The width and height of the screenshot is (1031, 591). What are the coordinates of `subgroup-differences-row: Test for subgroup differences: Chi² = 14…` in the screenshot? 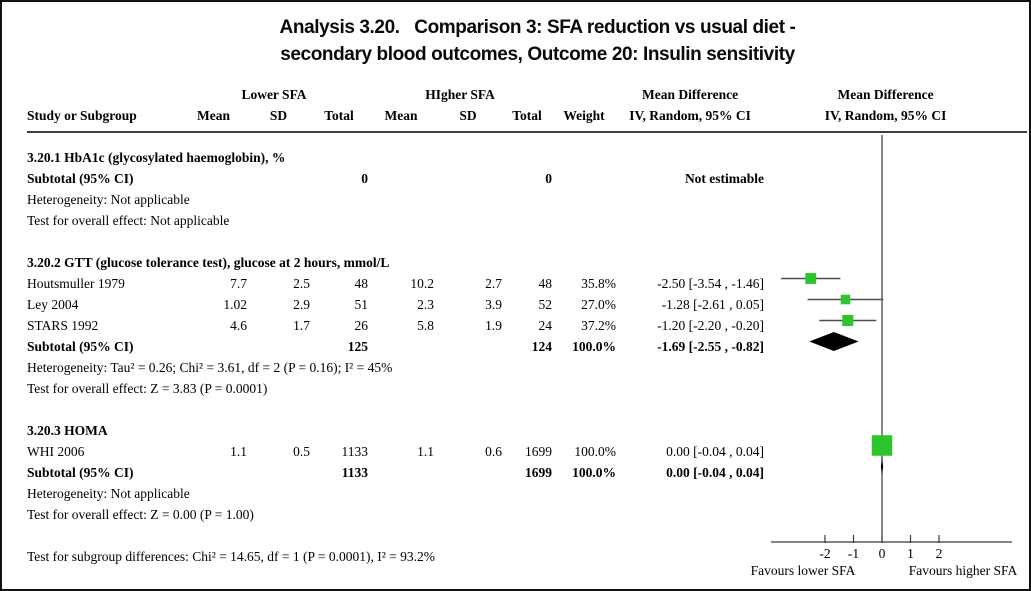 It's located at (517, 556).